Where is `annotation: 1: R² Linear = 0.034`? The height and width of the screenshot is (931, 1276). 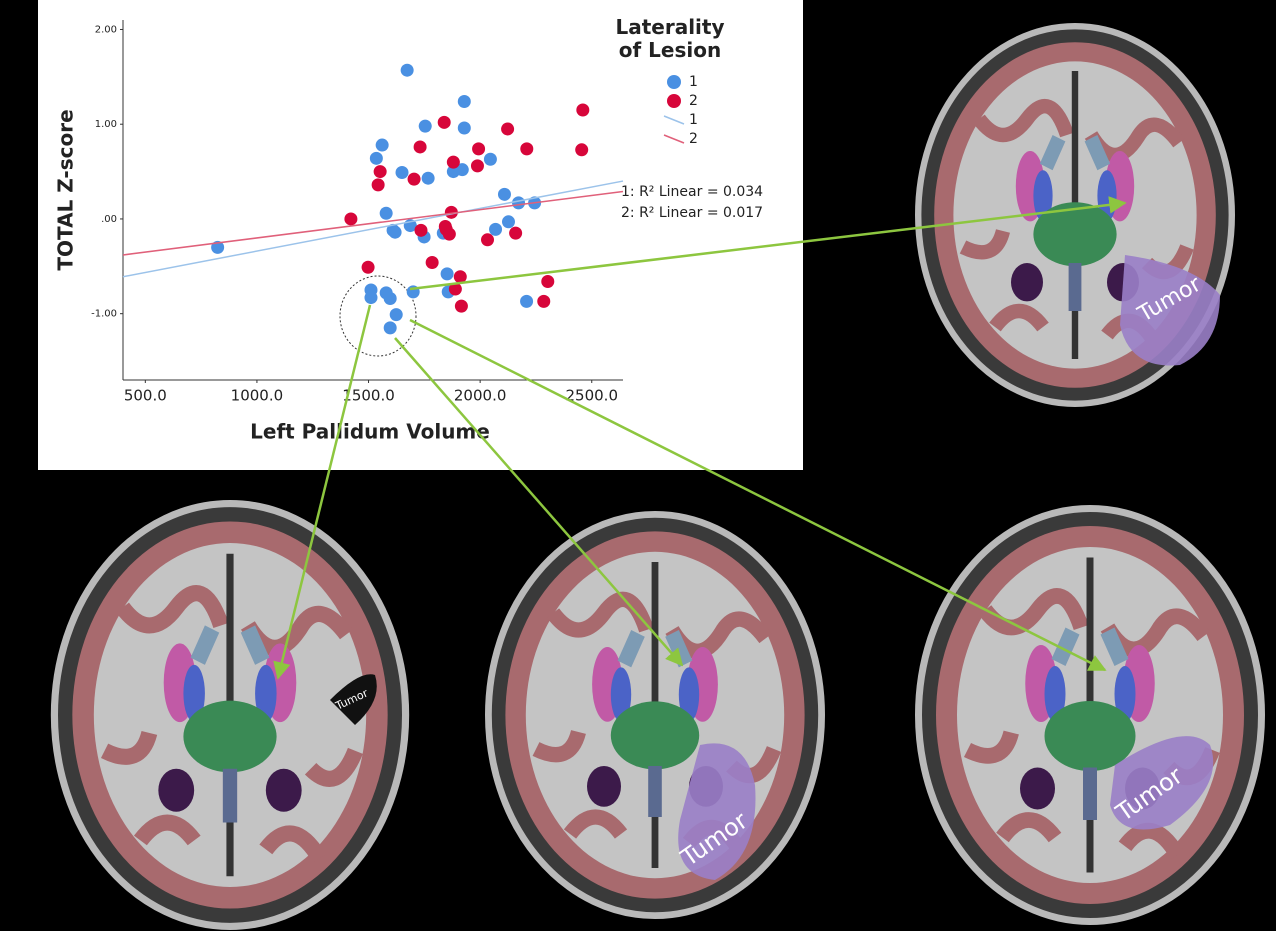
annotation: 1: R² Linear = 0.034 is located at coordinates (692, 192).